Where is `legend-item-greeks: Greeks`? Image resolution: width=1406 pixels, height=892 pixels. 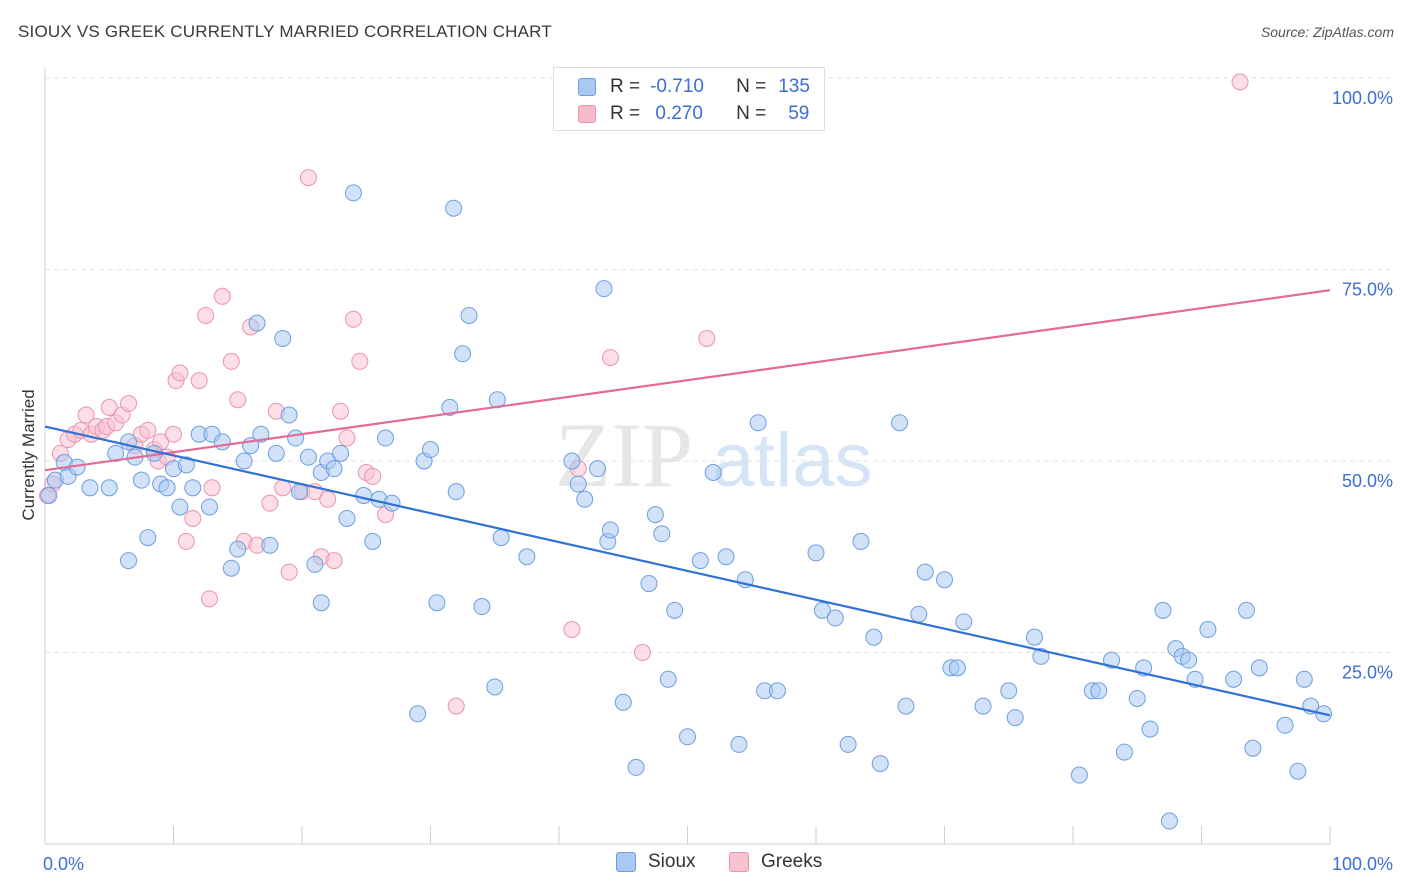
legend-item-greeks: Greeks is located at coordinates (775, 862).